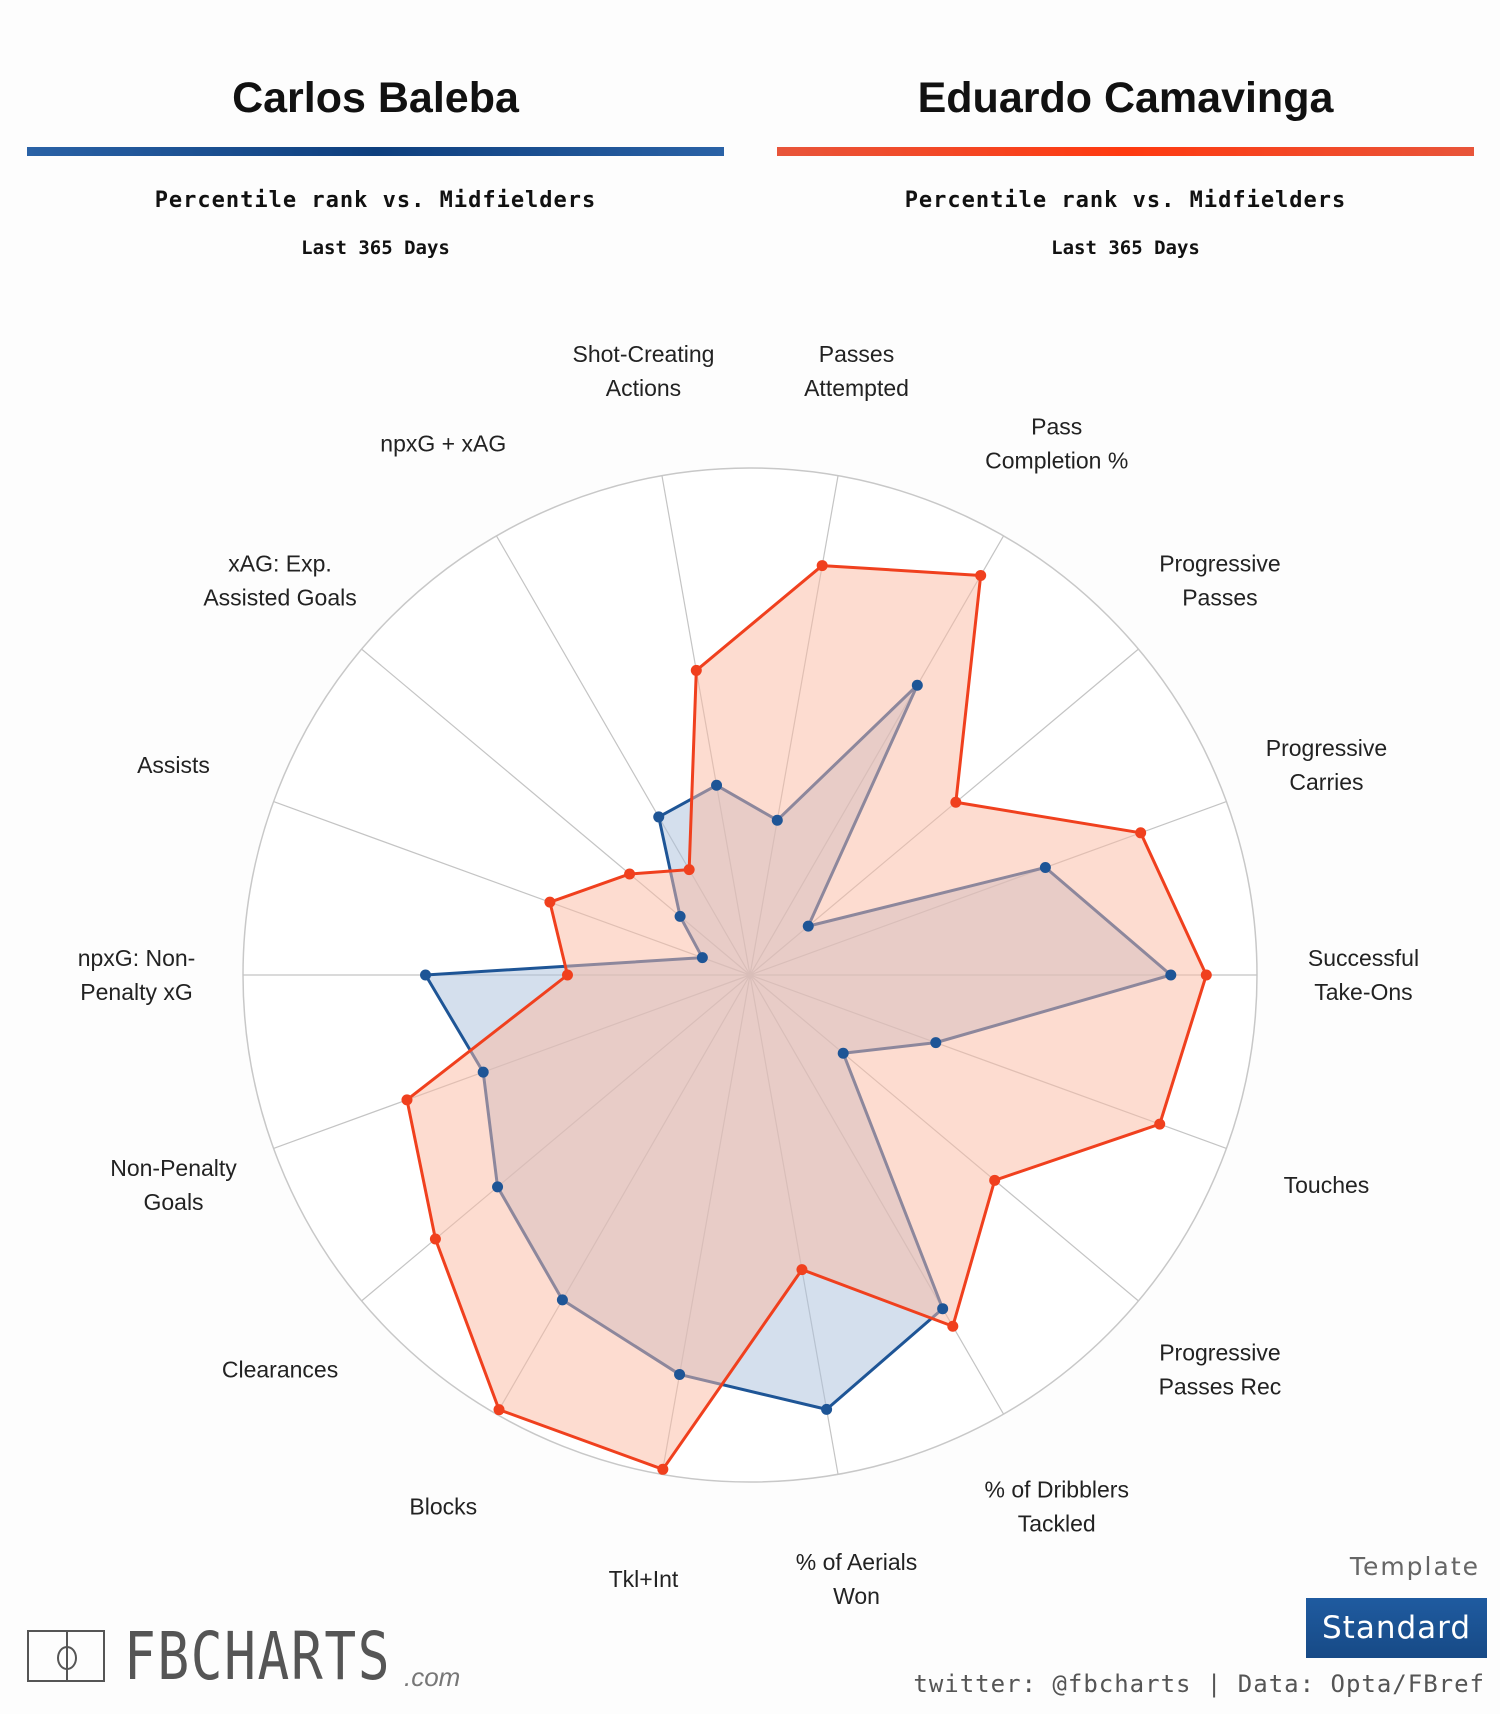 The width and height of the screenshot is (1500, 1714). What do you see at coordinates (644, 371) in the screenshot?
I see `axis-label: Shot-Creating Actions` at bounding box center [644, 371].